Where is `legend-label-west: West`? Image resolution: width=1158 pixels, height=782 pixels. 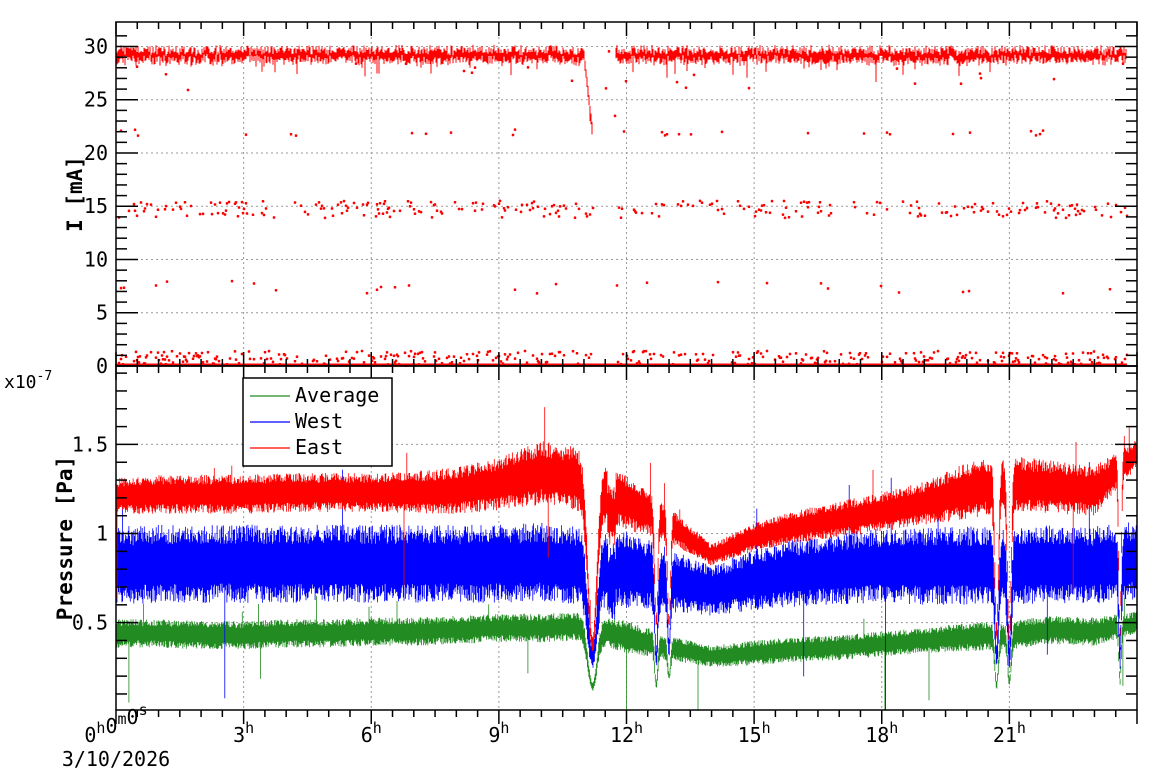 legend-label-west: West is located at coordinates (319, 421).